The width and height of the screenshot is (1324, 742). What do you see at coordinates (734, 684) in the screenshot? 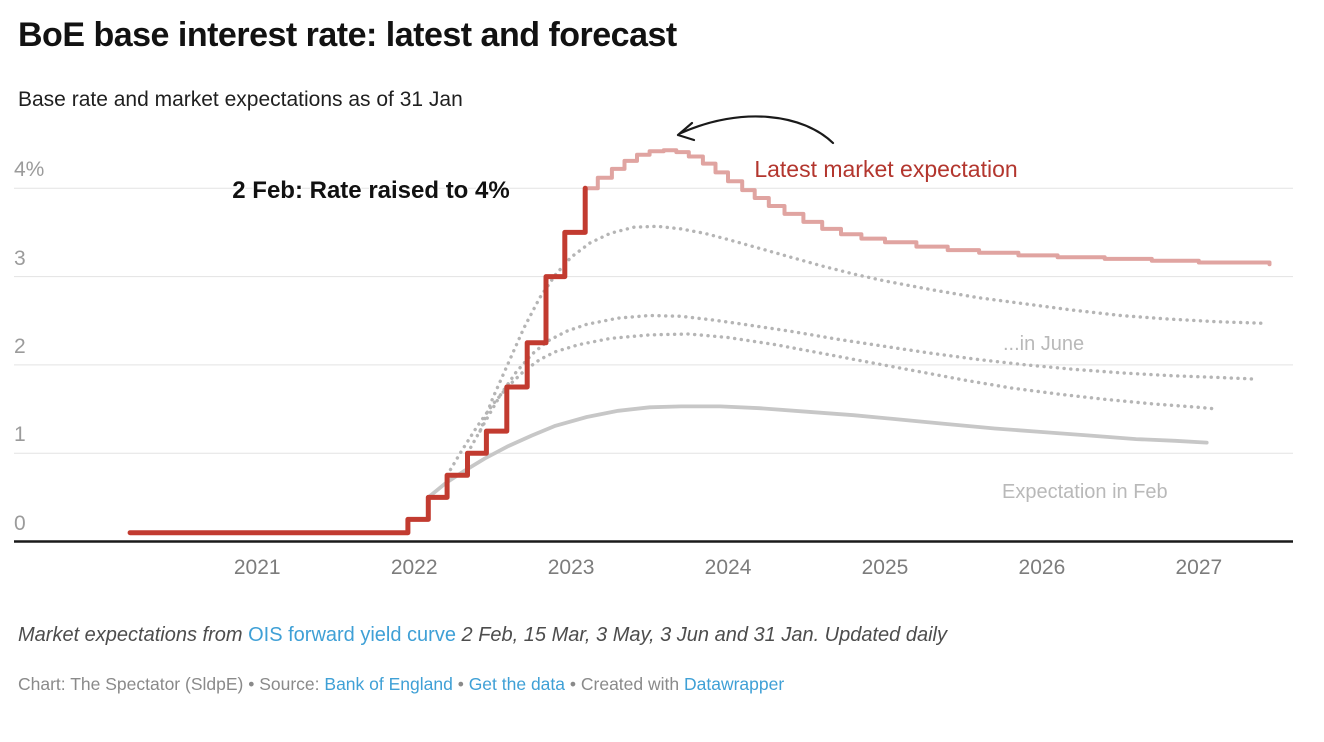
I see `datawrapper-link: Datawrapper` at bounding box center [734, 684].